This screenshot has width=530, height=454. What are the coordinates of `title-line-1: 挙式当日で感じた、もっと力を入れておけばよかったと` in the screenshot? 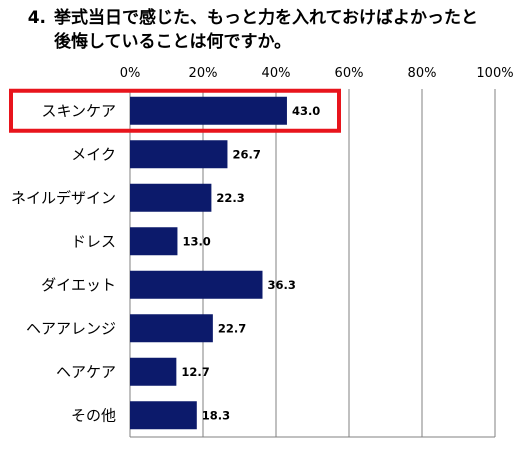 It's located at (266, 18).